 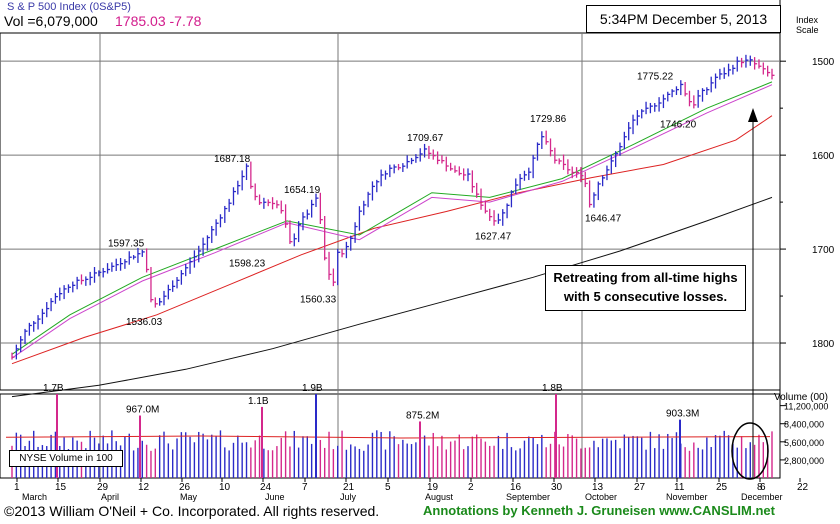 I want to click on x-tick-label: 30, so click(x=557, y=487).